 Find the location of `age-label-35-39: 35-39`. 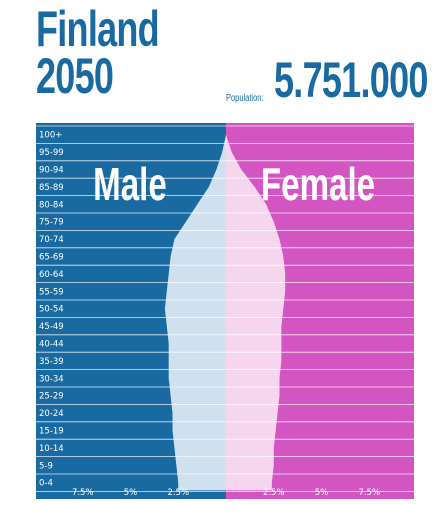

age-label-35-39: 35-39 is located at coordinates (51, 362).